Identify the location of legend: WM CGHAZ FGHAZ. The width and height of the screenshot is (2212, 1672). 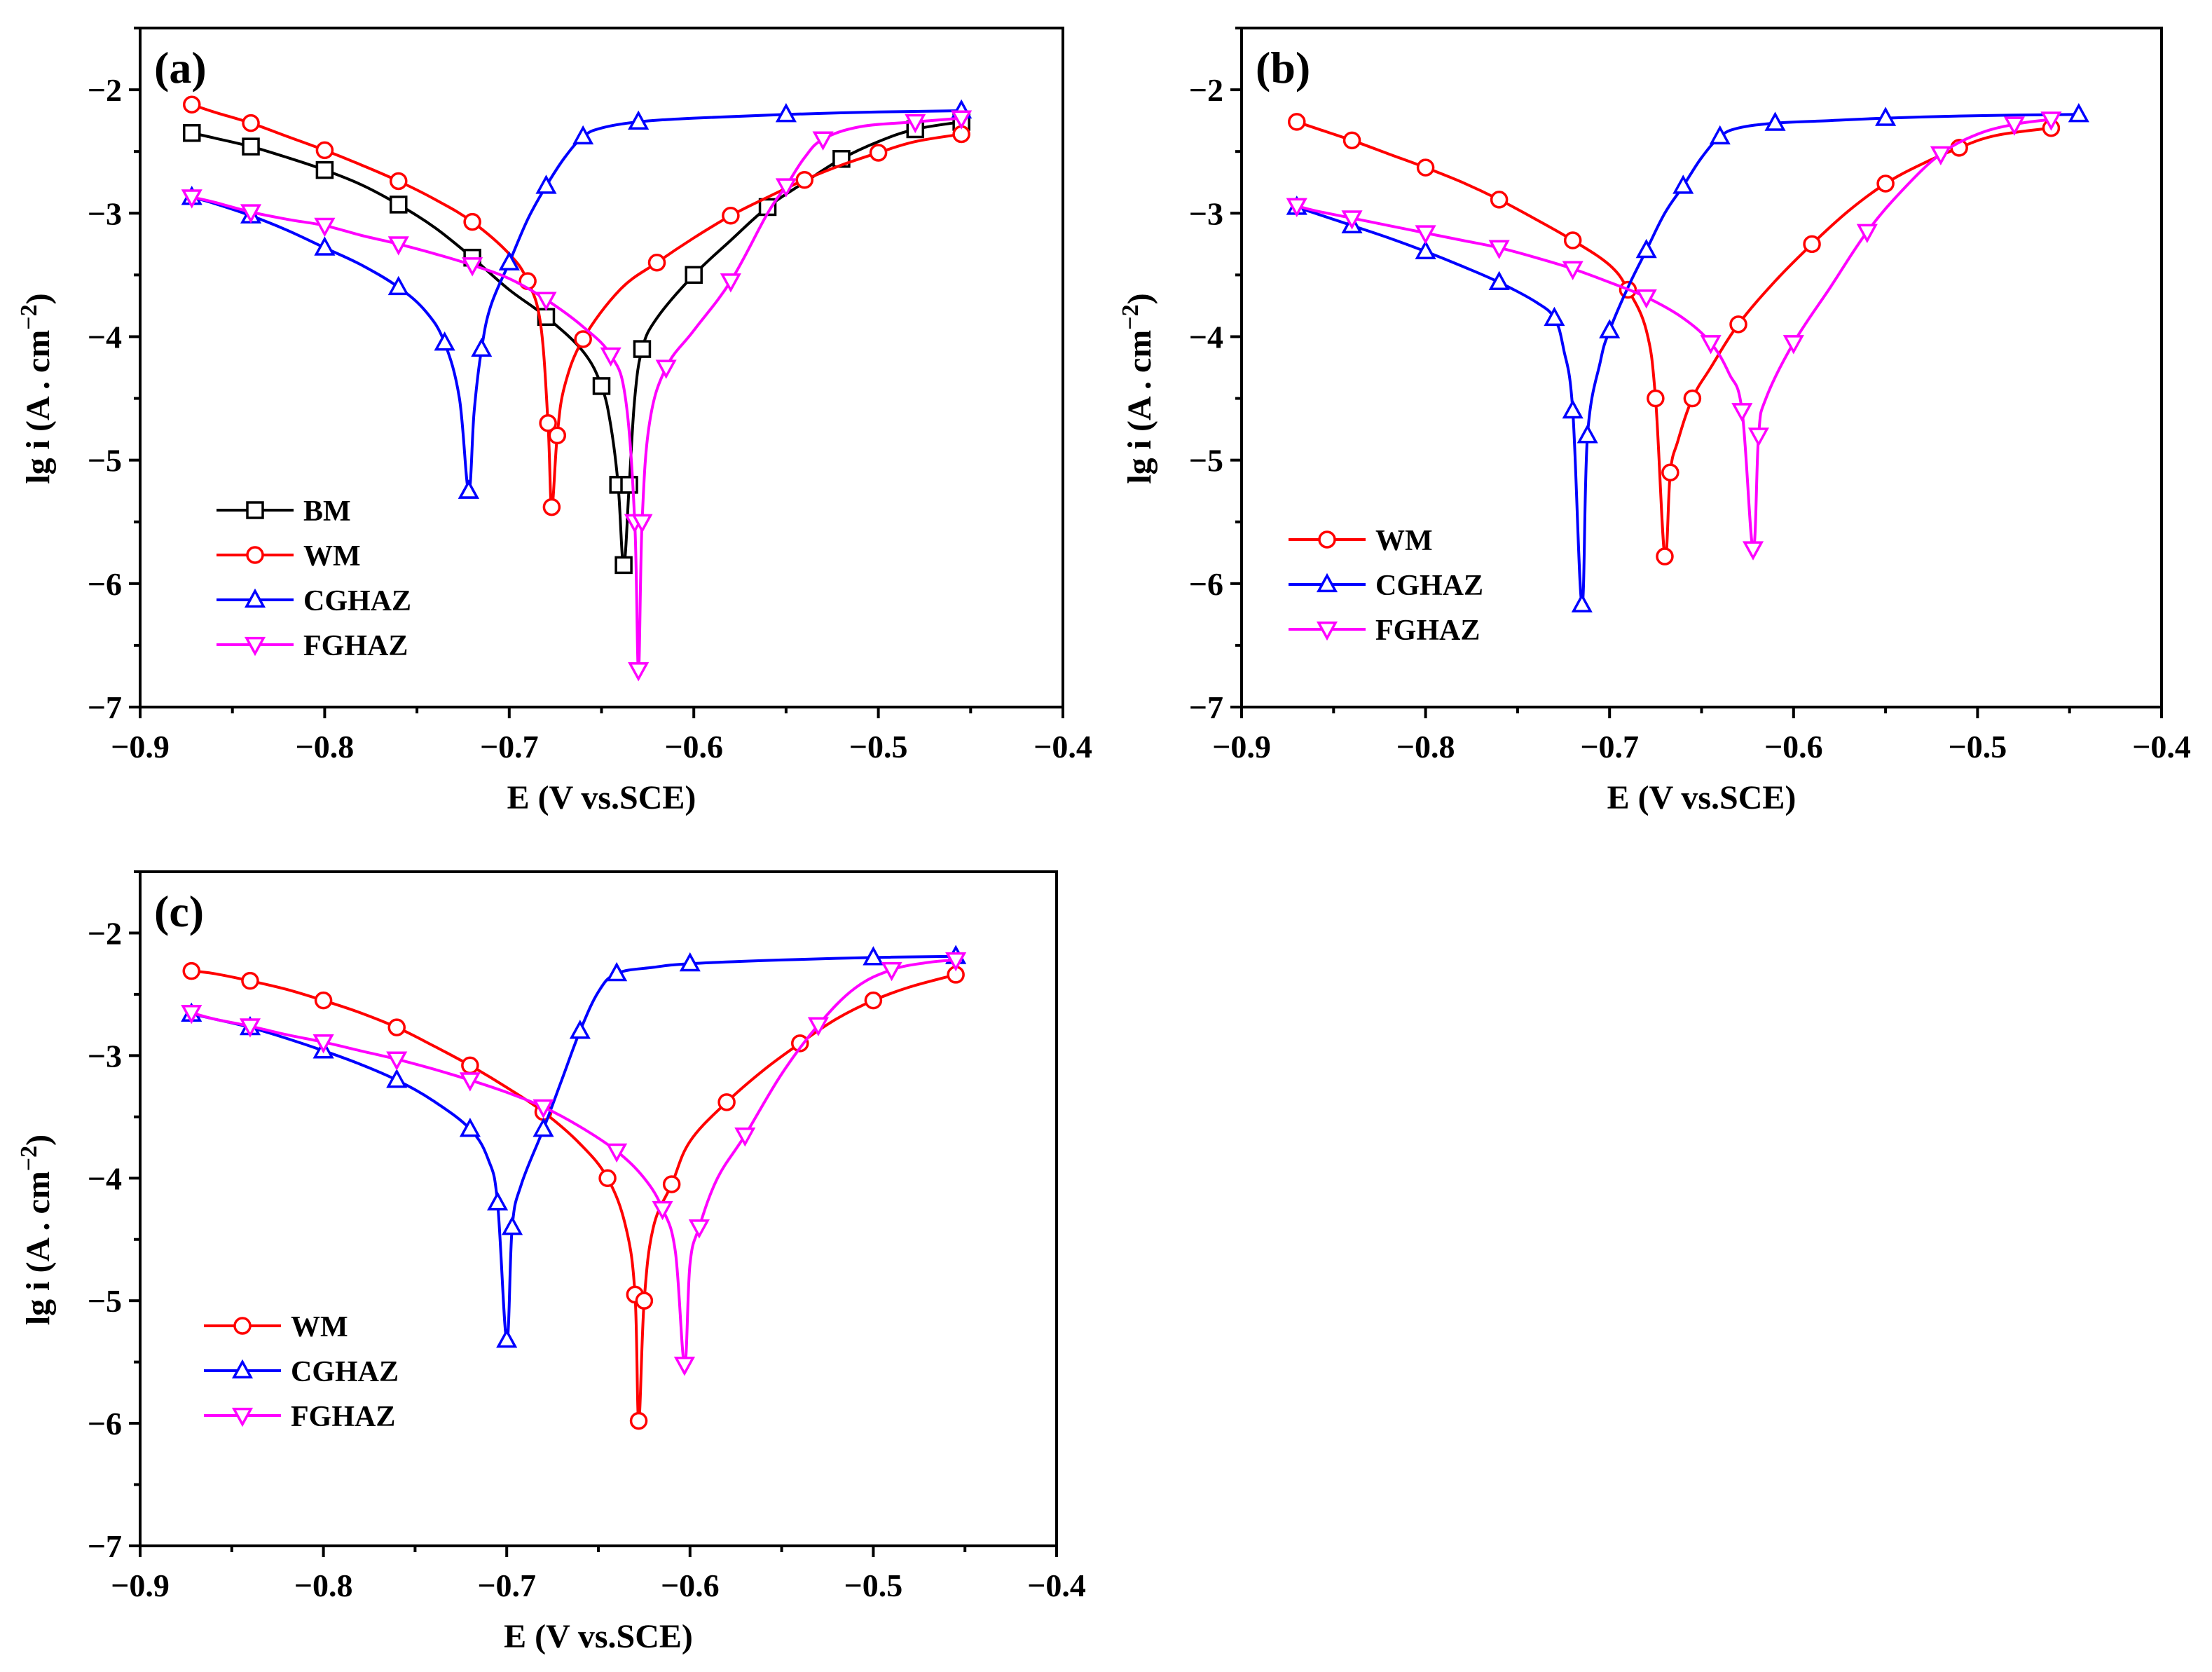
(301, 1372).